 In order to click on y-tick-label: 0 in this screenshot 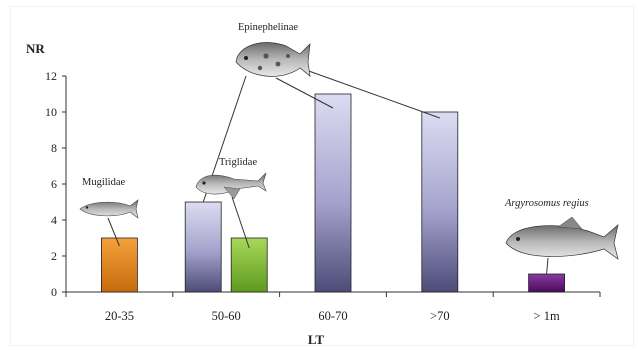, I will do `click(54, 292)`.